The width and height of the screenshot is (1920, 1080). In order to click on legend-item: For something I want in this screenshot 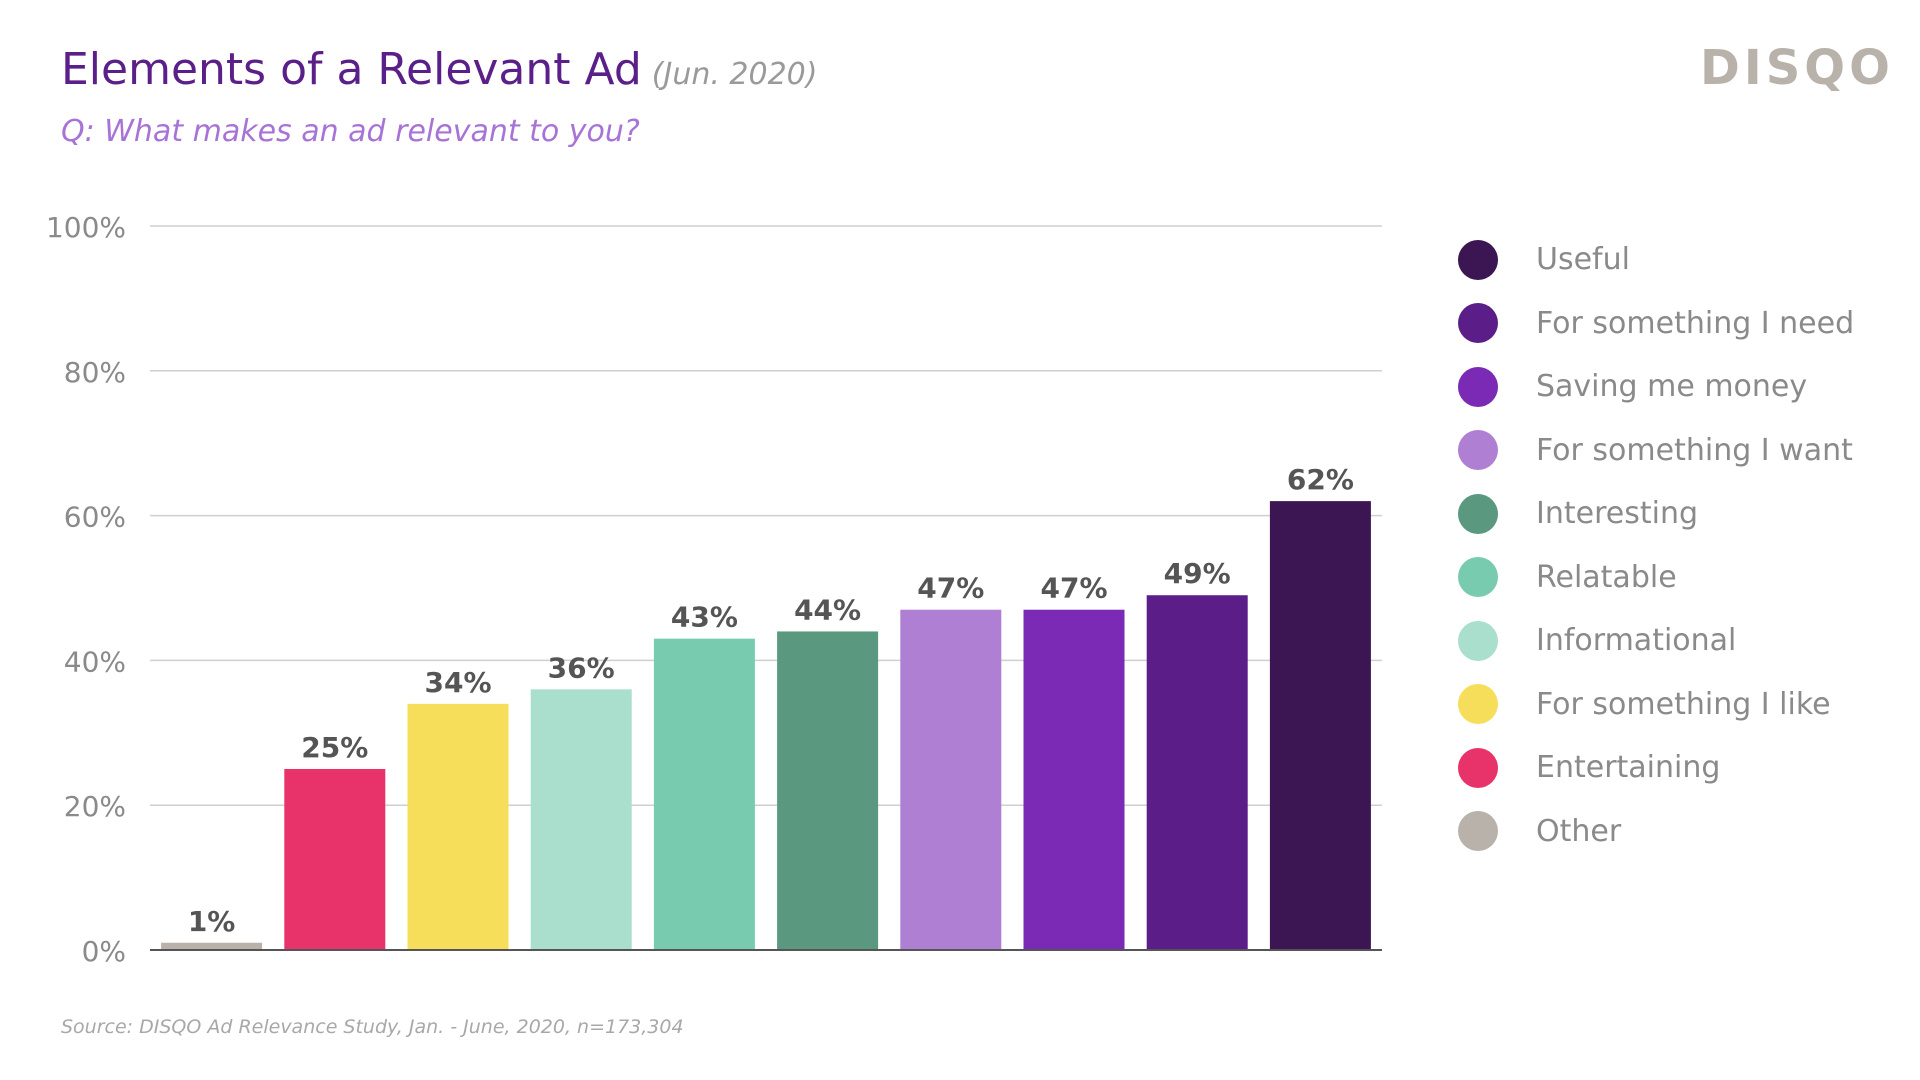, I will do `click(1678, 451)`.